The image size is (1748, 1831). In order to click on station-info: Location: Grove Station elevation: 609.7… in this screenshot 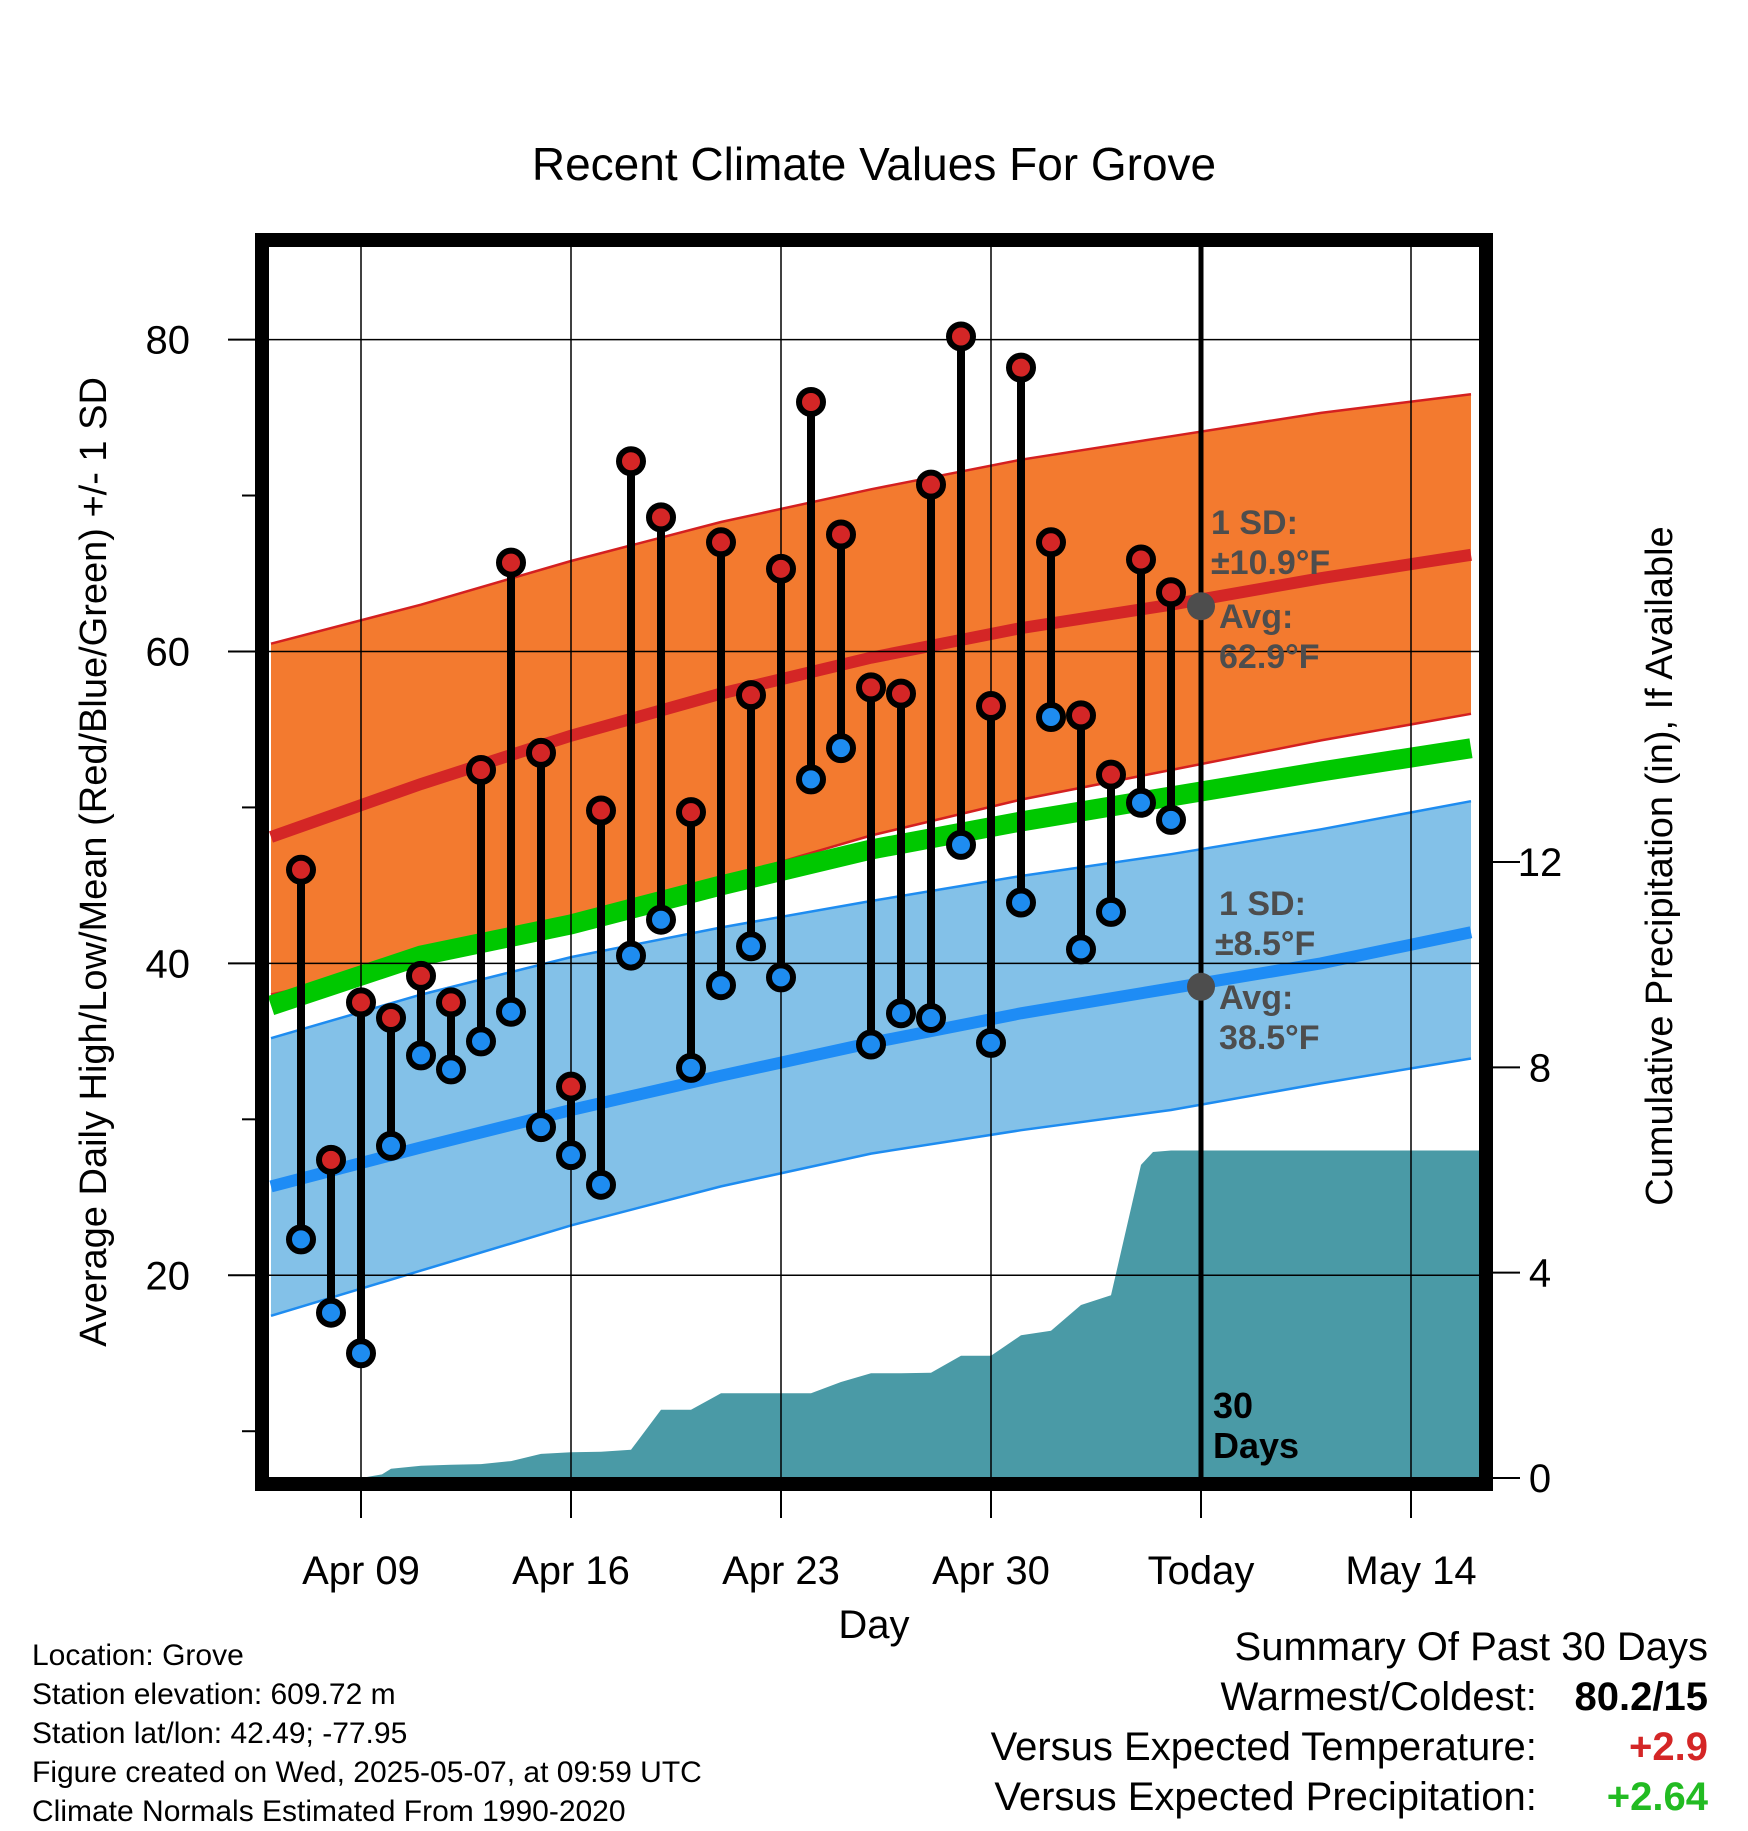, I will do `click(367, 1733)`.